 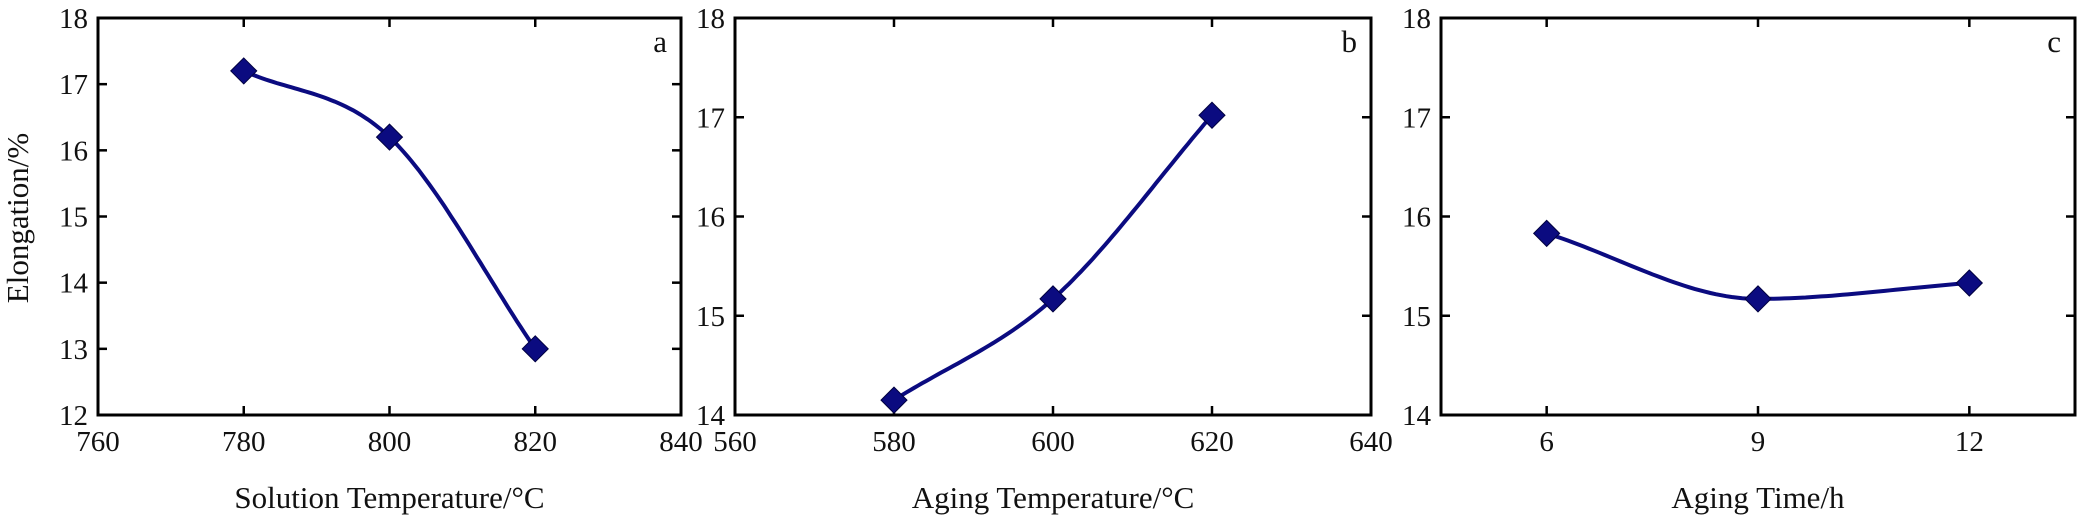 I want to click on x-tick-label: 840, so click(x=681, y=442).